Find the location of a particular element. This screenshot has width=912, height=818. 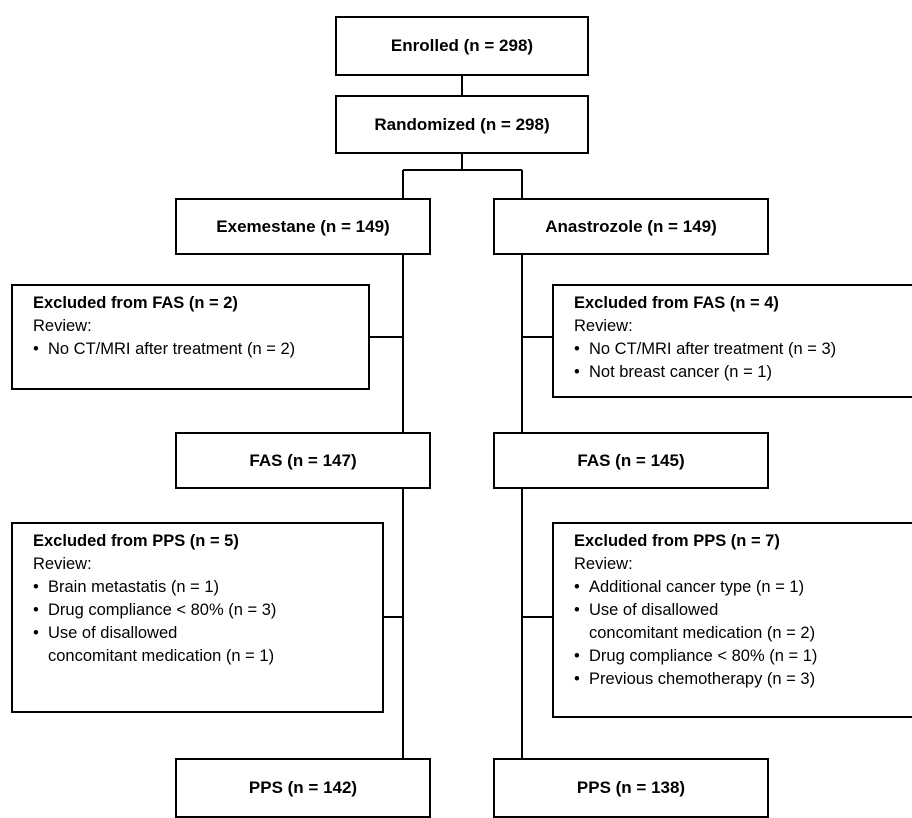

exemestane-label: Exemestane (n = 149) is located at coordinates (303, 226).